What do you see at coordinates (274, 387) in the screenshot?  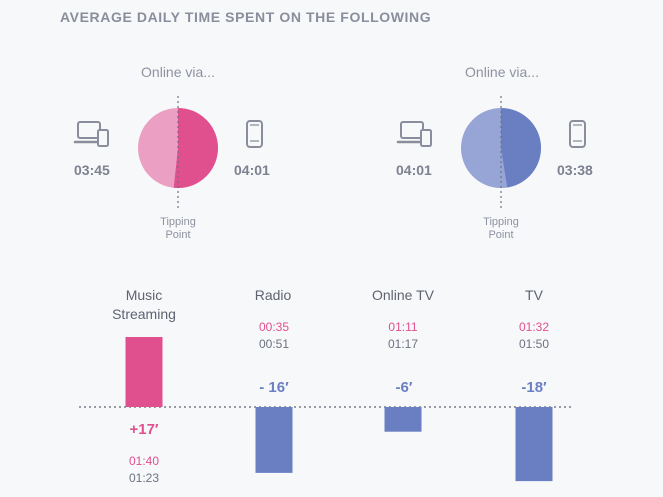 I see `delta-label-radio: - 16′` at bounding box center [274, 387].